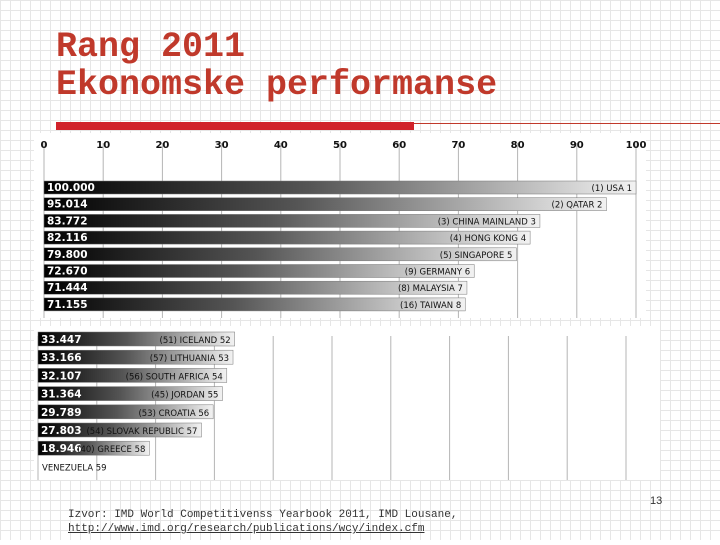 Image resolution: width=720 pixels, height=545 pixels. Describe the element at coordinates (67, 238) in the screenshot. I see `bar-value-label: 82.116` at that location.